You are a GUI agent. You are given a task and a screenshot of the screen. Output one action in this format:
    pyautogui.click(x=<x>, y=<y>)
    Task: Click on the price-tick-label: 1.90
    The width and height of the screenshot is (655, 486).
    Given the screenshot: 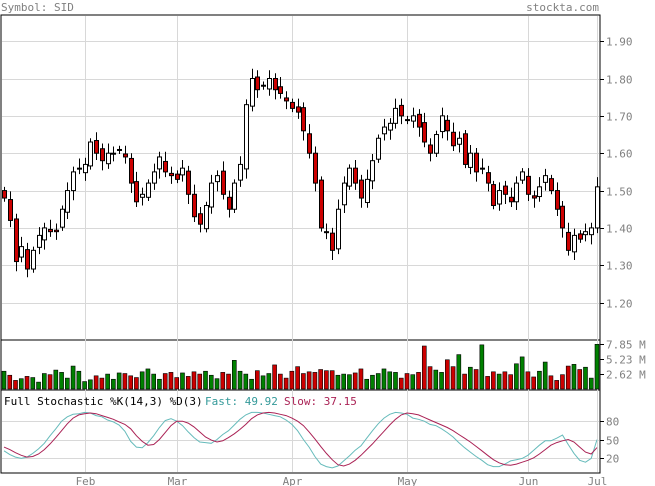 What is the action you would take?
    pyautogui.click(x=619, y=42)
    